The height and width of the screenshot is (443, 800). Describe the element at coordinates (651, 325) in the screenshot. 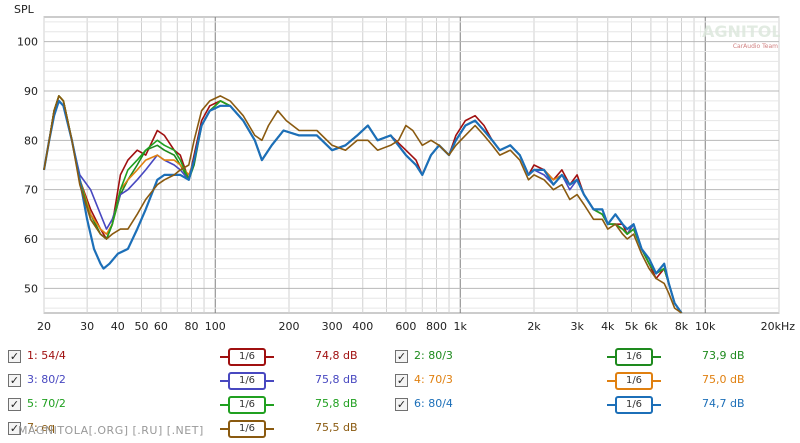

I see `x-tick-label: 6k` at that location.